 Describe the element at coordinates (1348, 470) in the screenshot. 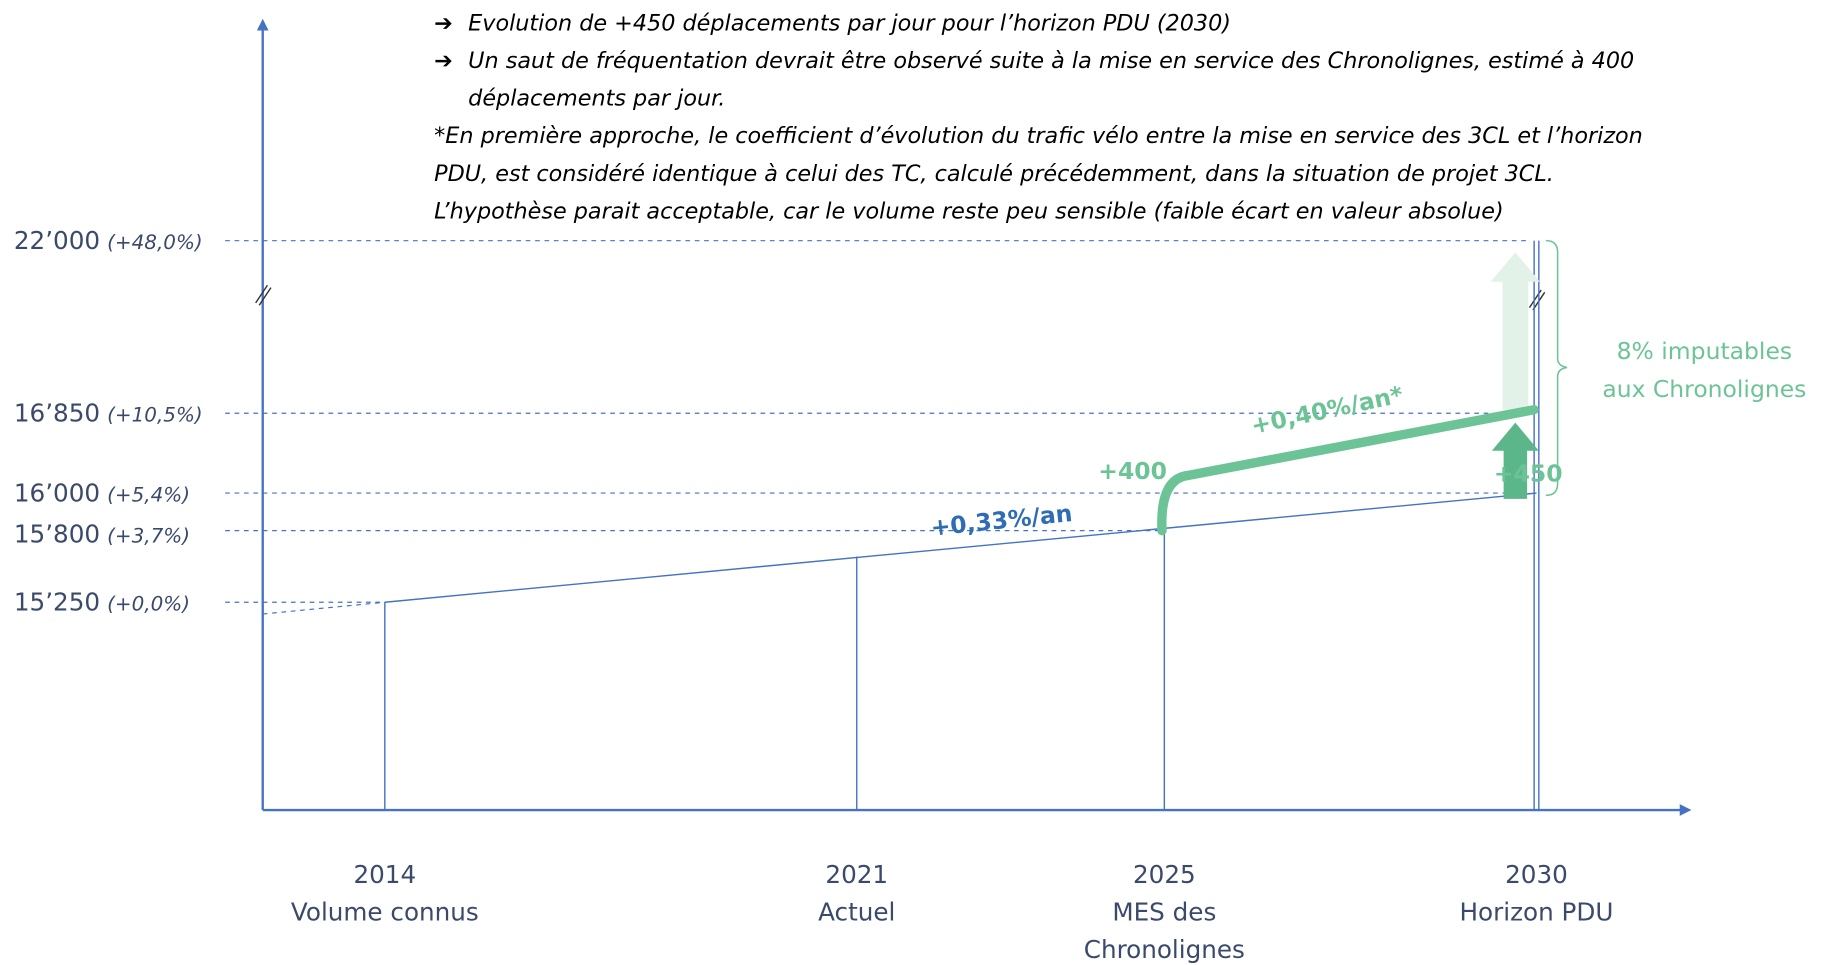

I see `project-line` at that location.